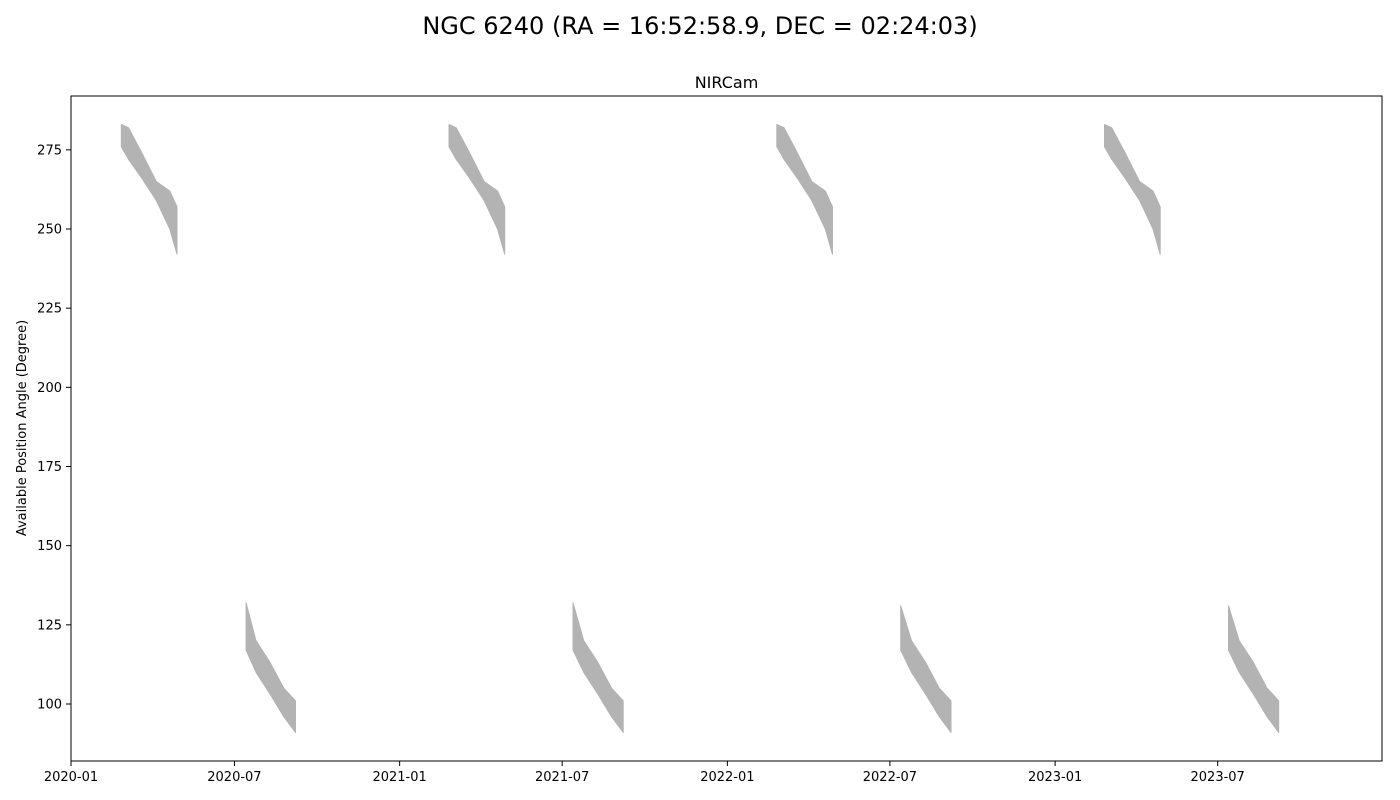 The image size is (1400, 800). What do you see at coordinates (49, 467) in the screenshot?
I see `y-tick-label: 175` at bounding box center [49, 467].